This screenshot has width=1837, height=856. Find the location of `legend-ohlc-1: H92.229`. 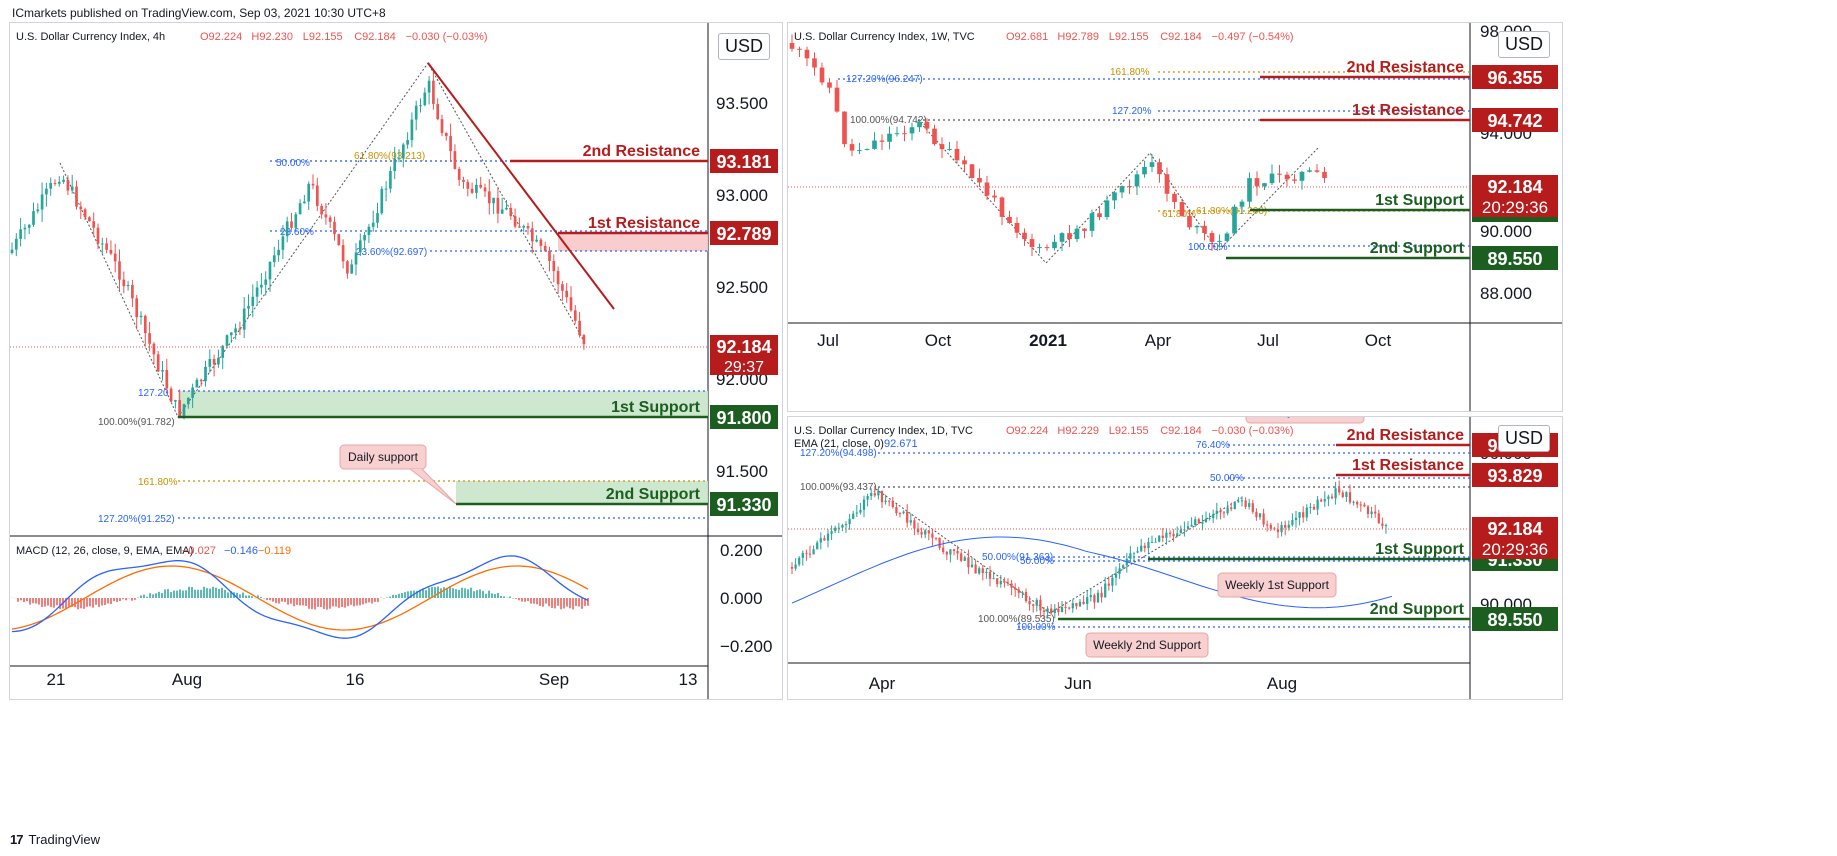

legend-ohlc-1: H92.229 is located at coordinates (1078, 431).